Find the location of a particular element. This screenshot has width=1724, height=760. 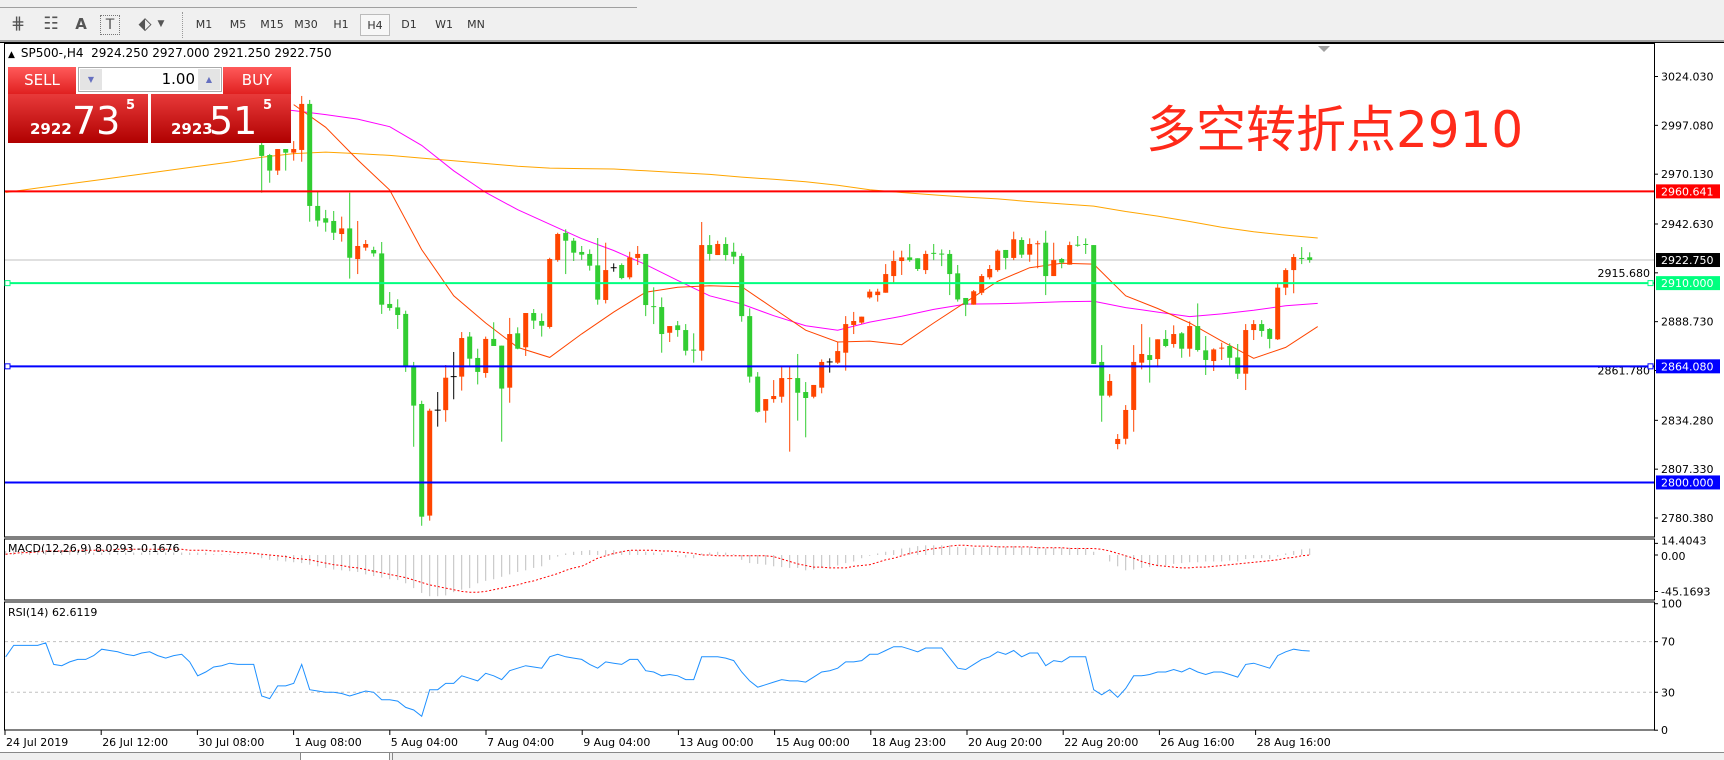

price-tick-label: 2915.680 is located at coordinates (1624, 273).